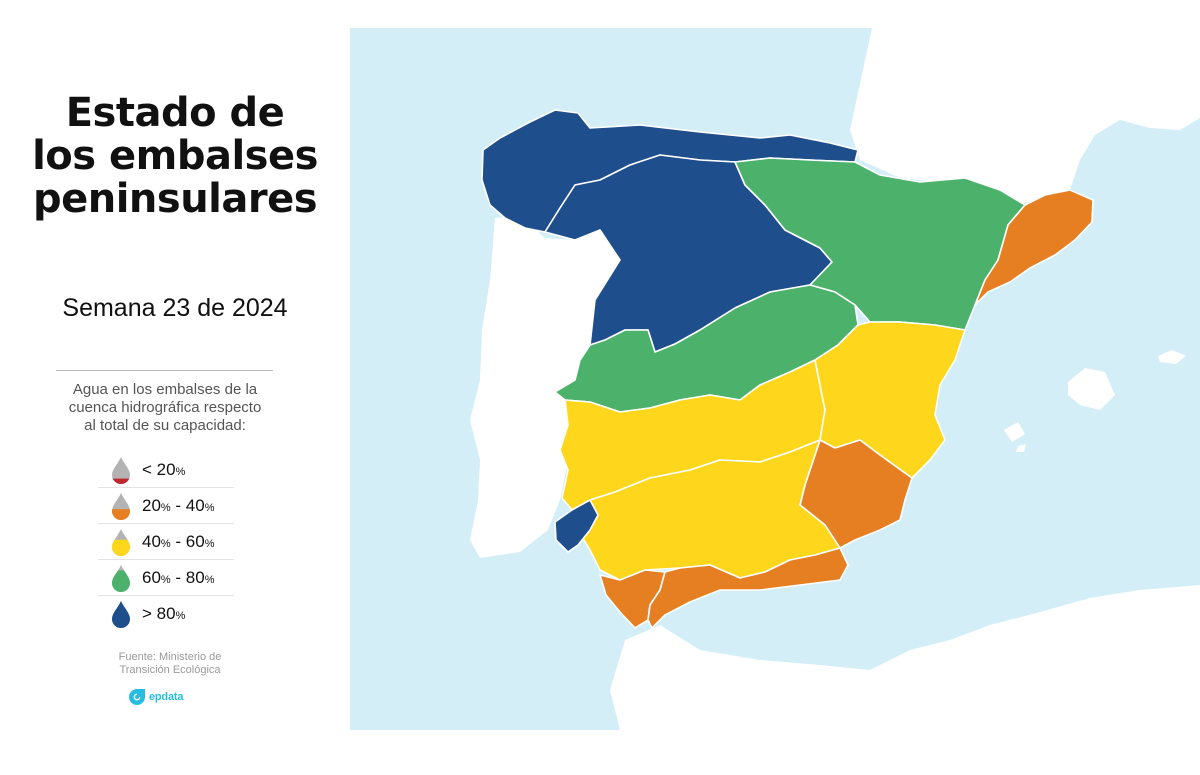  Describe the element at coordinates (175, 308) in the screenshot. I see `page-subtitle: Semana 23 de 2024` at that location.